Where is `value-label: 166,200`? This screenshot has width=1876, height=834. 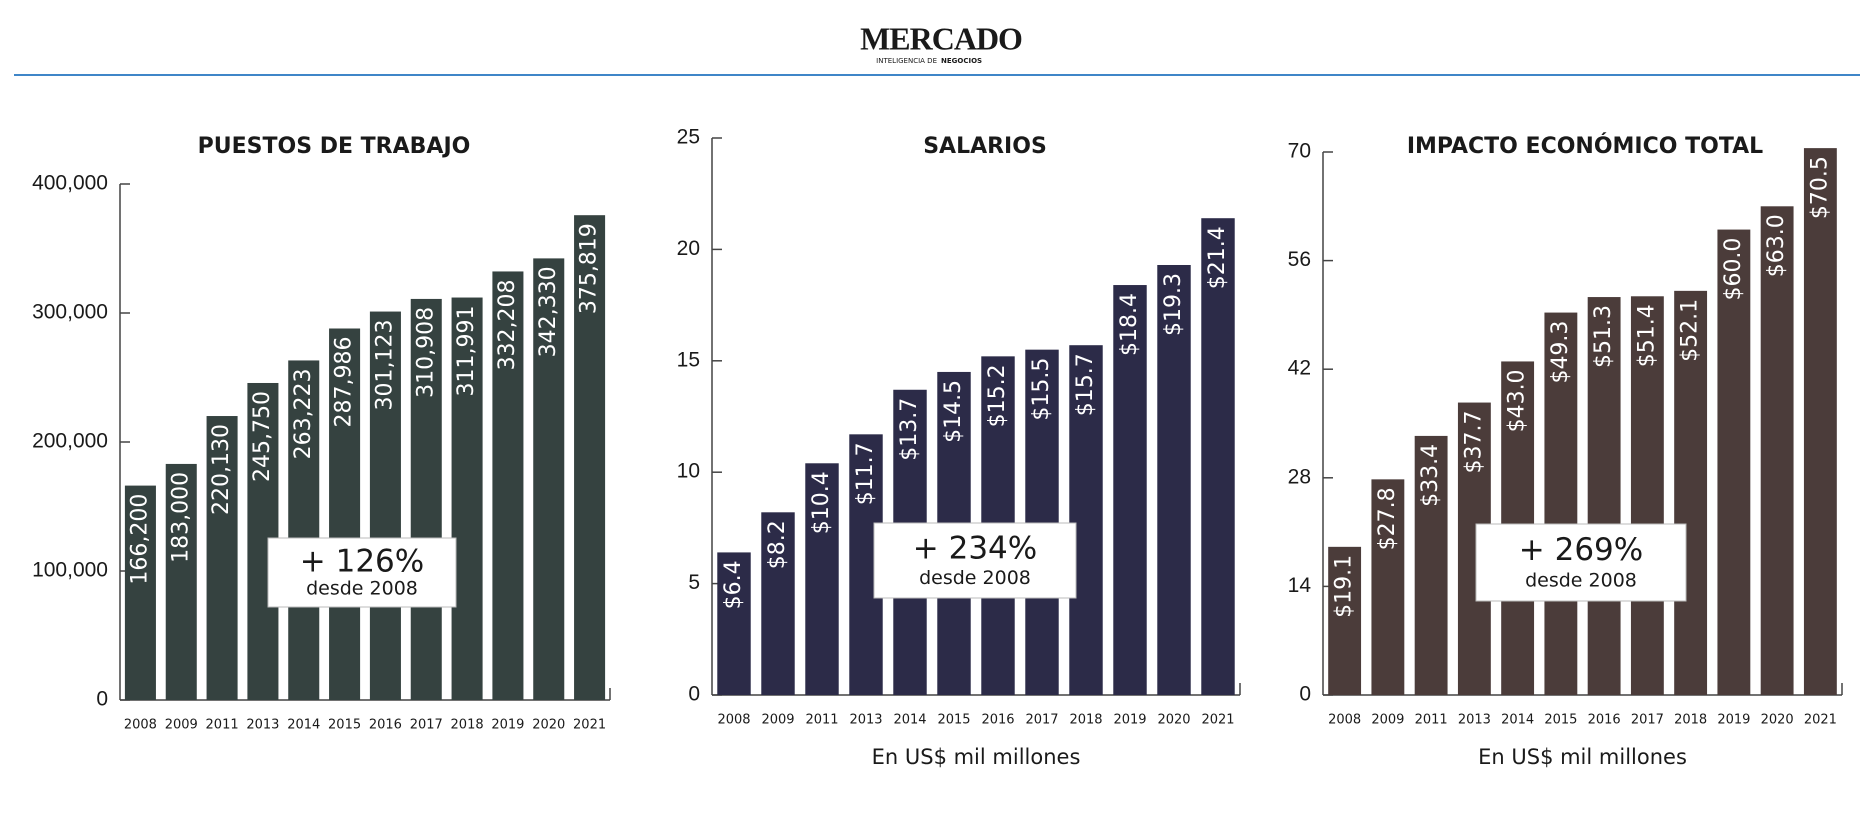
value-label: 166,200 is located at coordinates (139, 539).